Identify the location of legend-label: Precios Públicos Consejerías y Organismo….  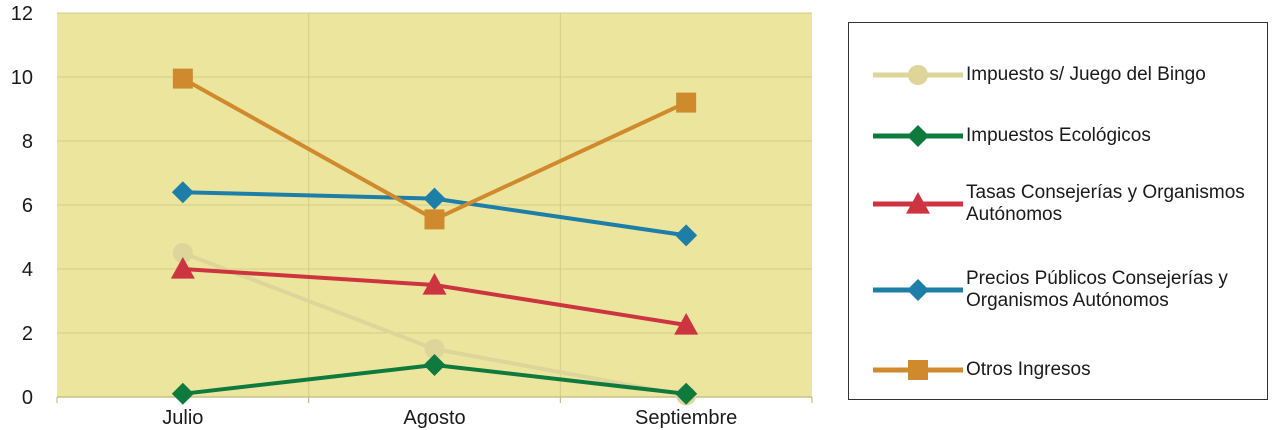
(1097, 289).